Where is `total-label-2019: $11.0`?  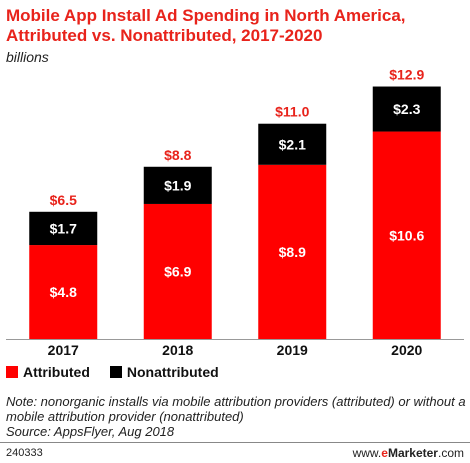
total-label-2019: $11.0 is located at coordinates (292, 112).